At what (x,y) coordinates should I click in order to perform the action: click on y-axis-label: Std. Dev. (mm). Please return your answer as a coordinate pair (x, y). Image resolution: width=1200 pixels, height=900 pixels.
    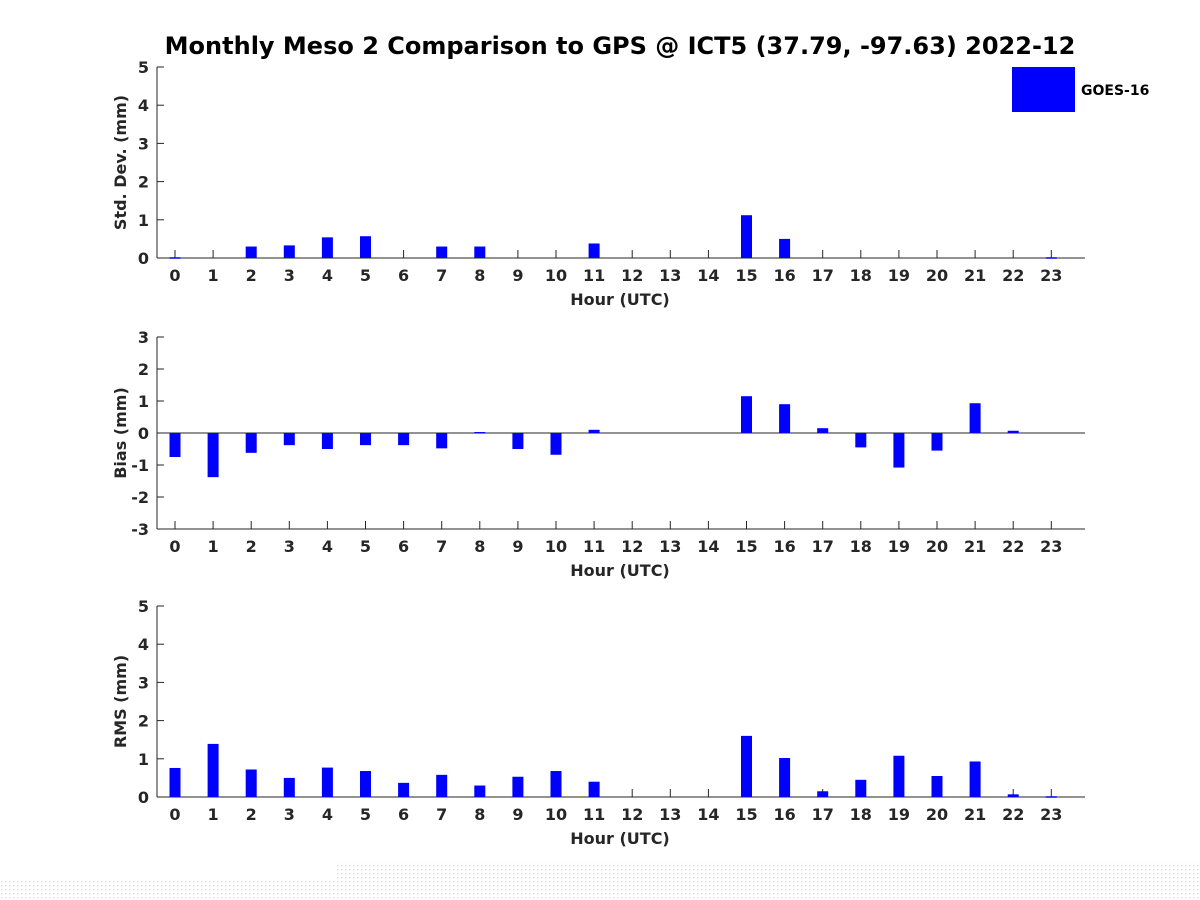
    Looking at the image, I should click on (120, 162).